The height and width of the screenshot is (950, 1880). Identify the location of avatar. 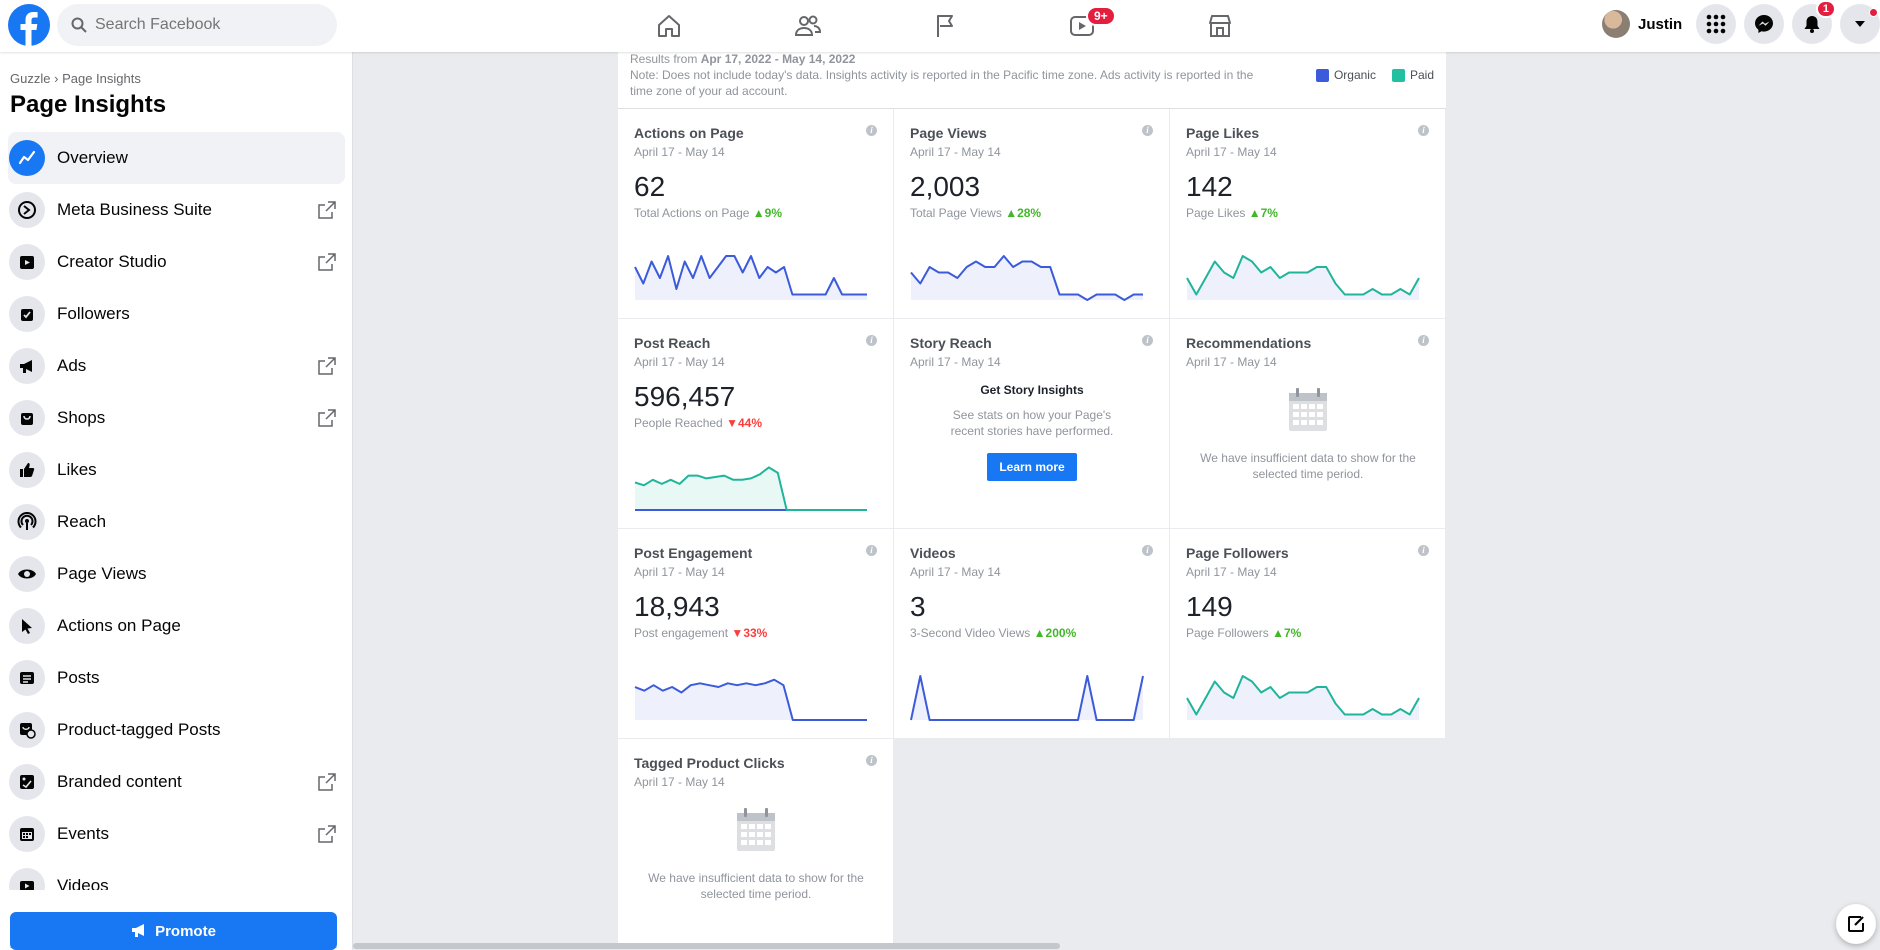
(1616, 24).